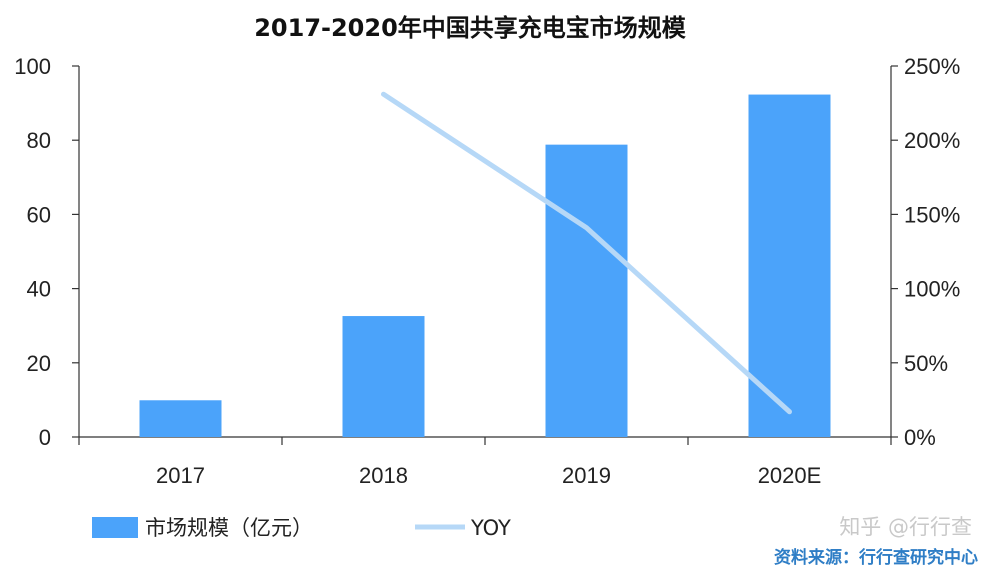 Image resolution: width=995 pixels, height=573 pixels. What do you see at coordinates (925, 252) in the screenshot?
I see `right-axis-ticks: 0% 50% 100% 150% 200% 250%` at bounding box center [925, 252].